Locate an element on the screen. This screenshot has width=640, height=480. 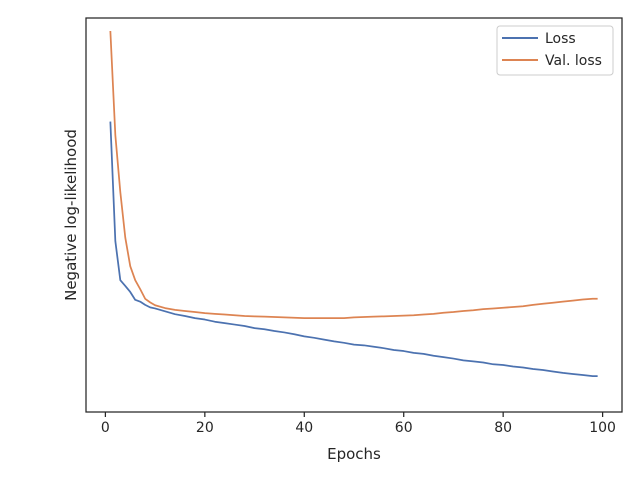
x-tick-label: 40 is located at coordinates (304, 428).